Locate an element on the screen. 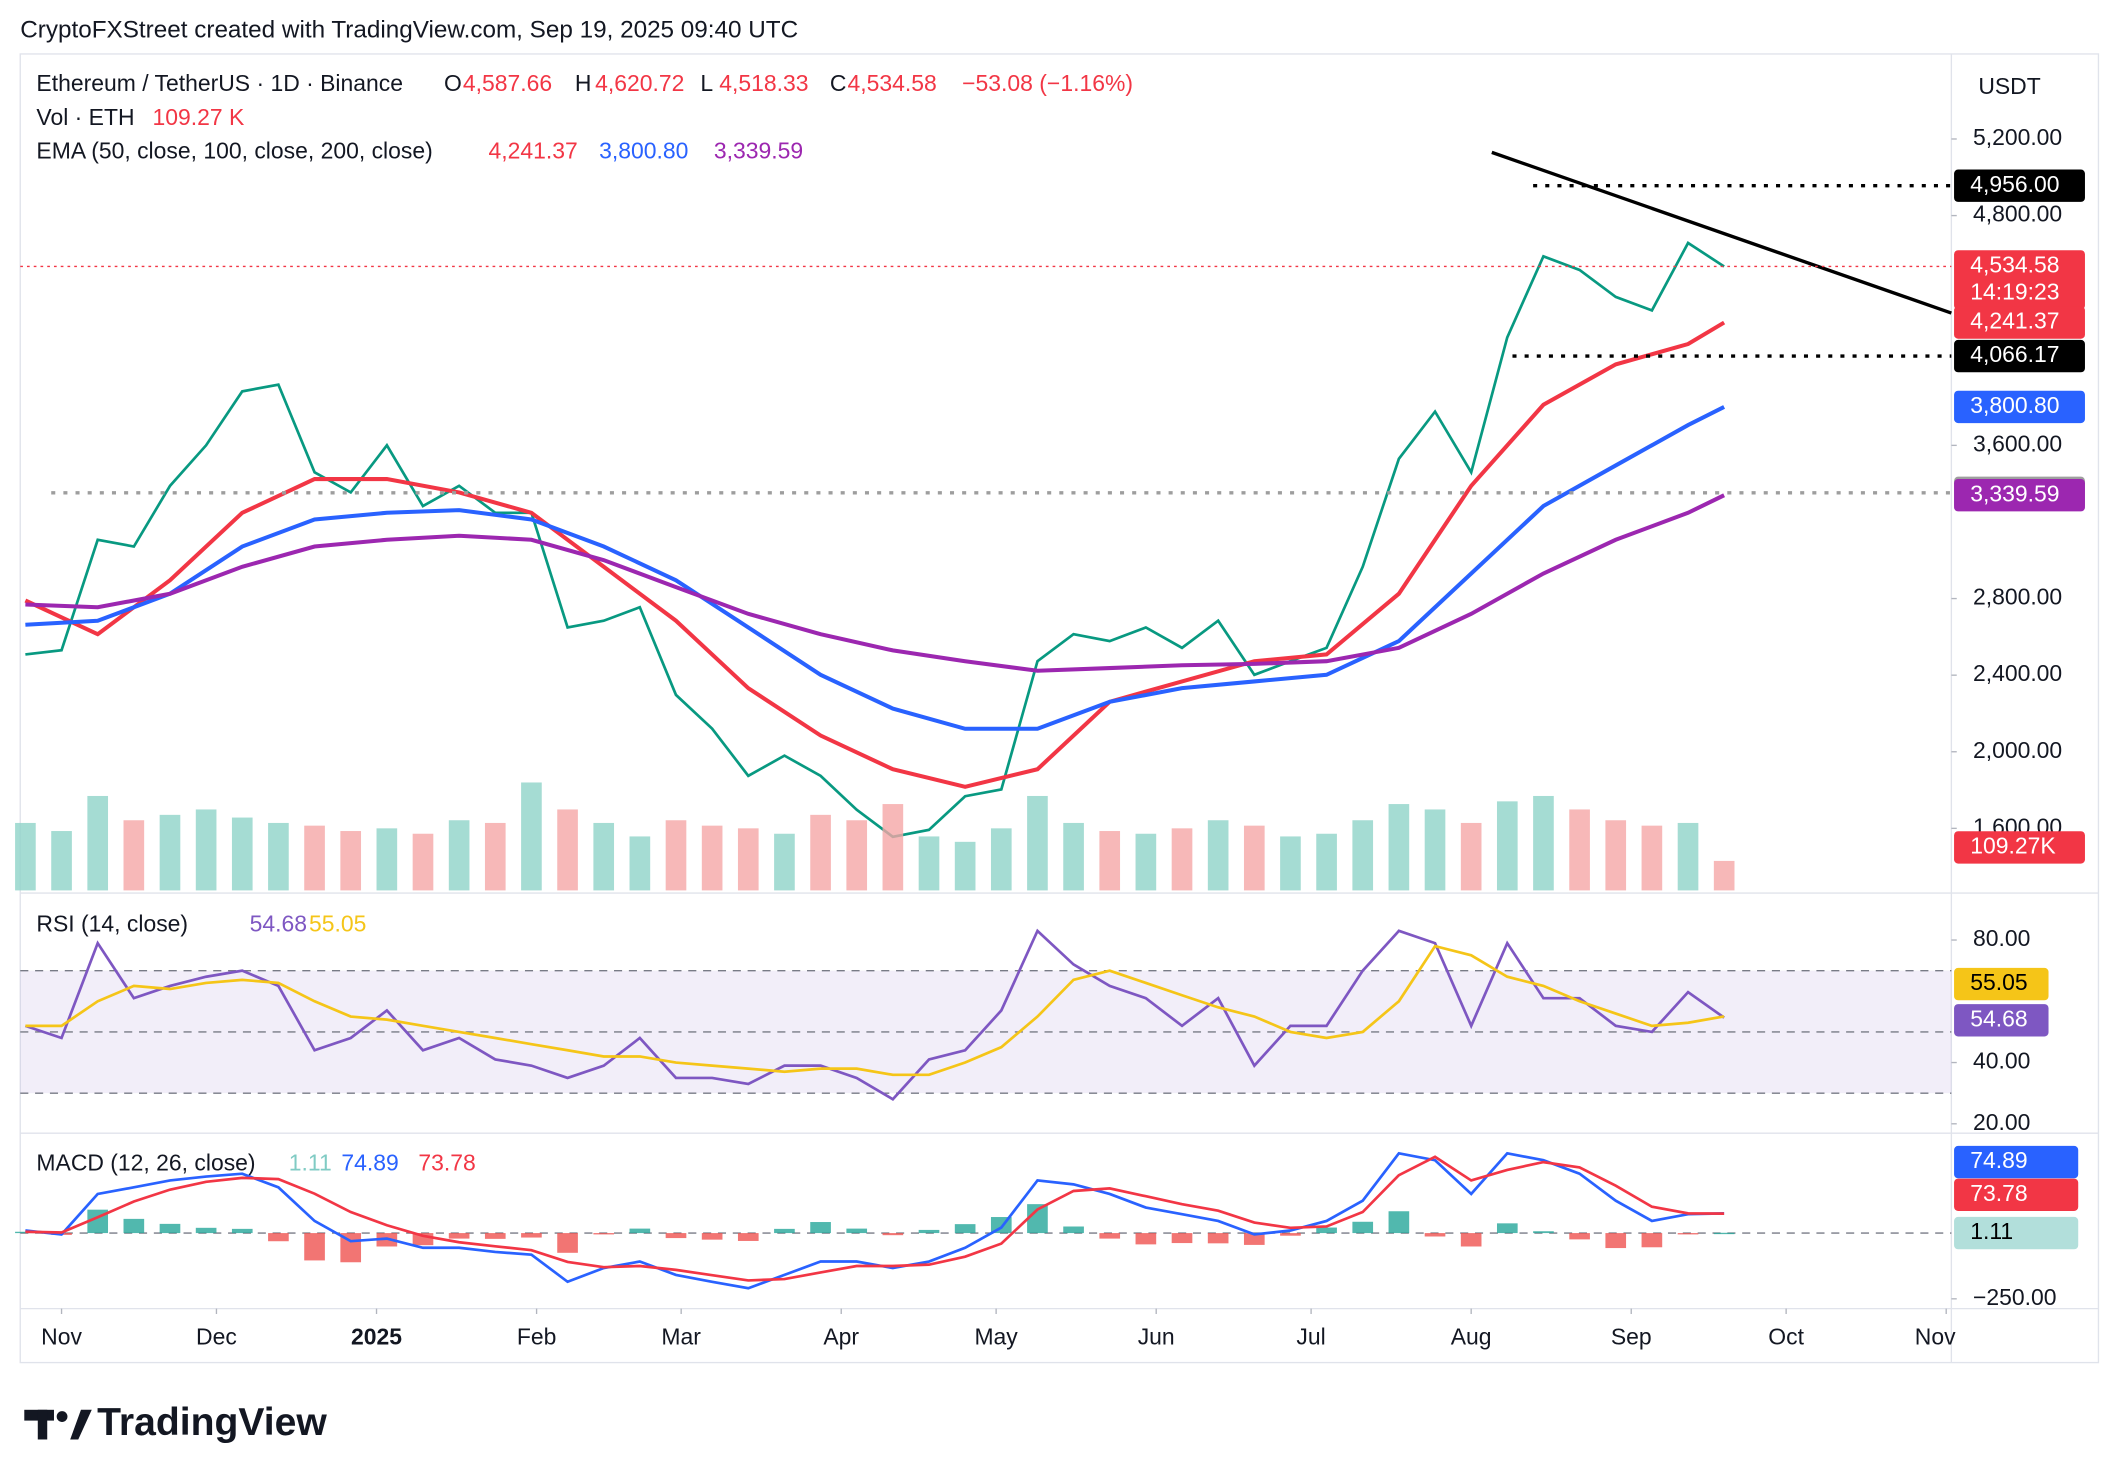  ohlc-value: 4,518.33 is located at coordinates (763, 83).